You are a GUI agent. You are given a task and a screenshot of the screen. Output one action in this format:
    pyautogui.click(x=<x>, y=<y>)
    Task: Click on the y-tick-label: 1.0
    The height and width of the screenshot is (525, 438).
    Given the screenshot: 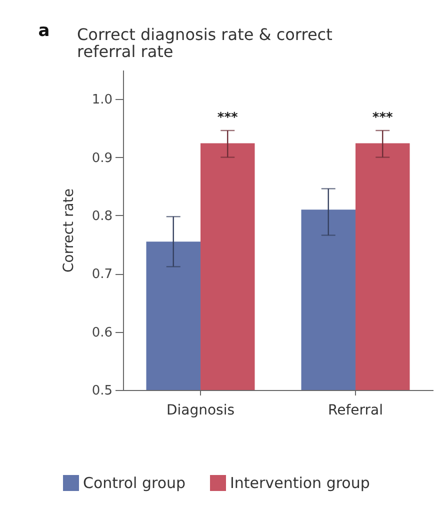 What is the action you would take?
    pyautogui.click(x=102, y=100)
    